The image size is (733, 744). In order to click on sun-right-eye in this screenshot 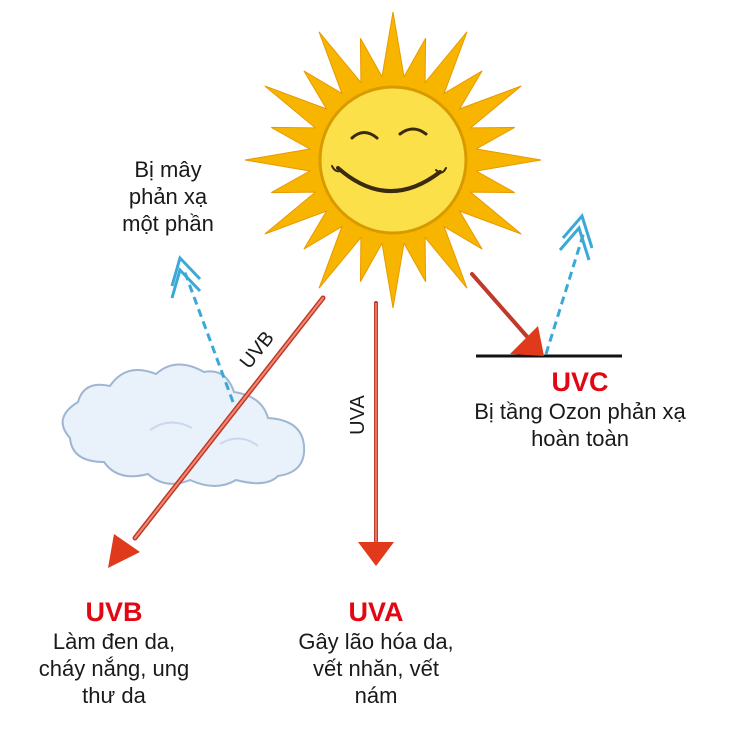, I will do `click(413, 131)`.